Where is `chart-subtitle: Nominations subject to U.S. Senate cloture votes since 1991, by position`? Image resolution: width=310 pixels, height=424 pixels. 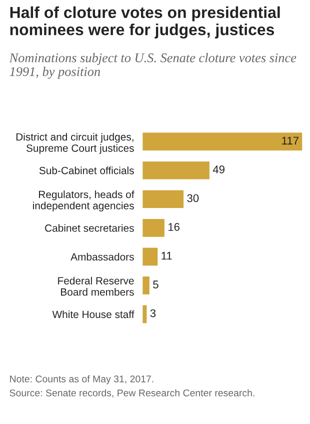
chart-subtitle: Nominations subject to U.S. Senate cloture votes since 1991, by position is located at coordinates (152, 66).